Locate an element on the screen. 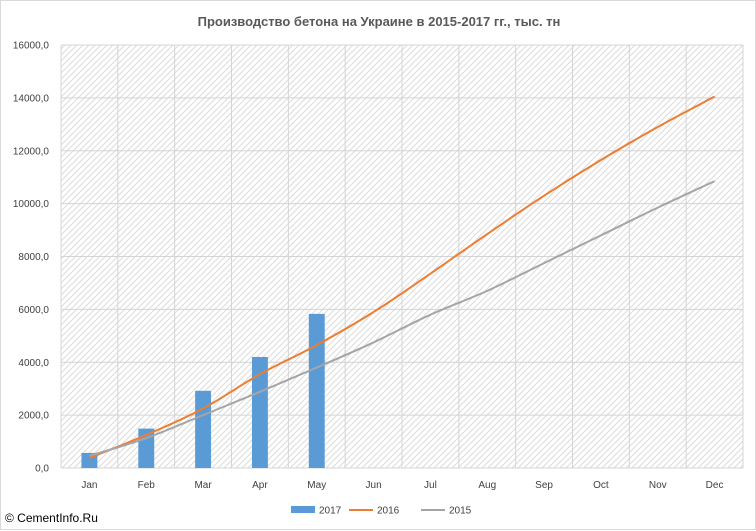 Image resolution: width=756 pixels, height=531 pixels. y-tick-label: 16000,0 is located at coordinates (31, 46).